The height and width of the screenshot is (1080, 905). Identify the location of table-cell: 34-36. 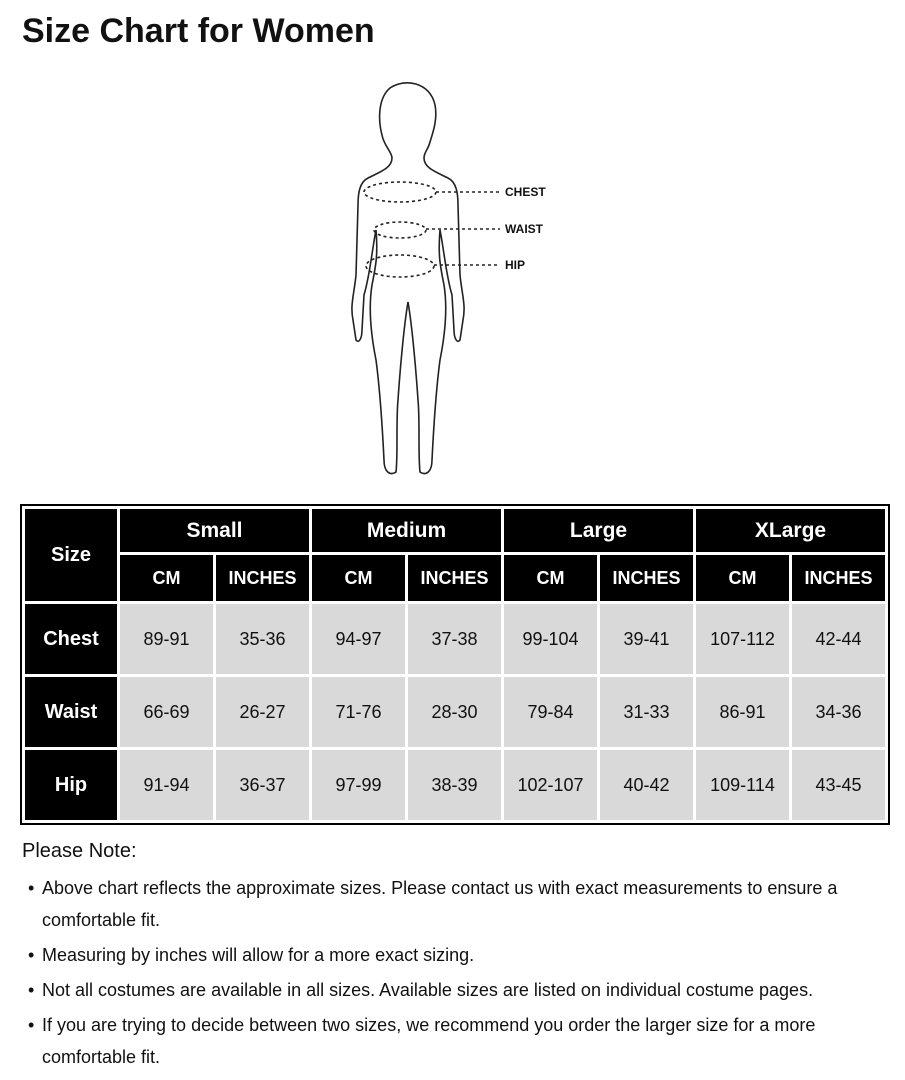
(838, 712).